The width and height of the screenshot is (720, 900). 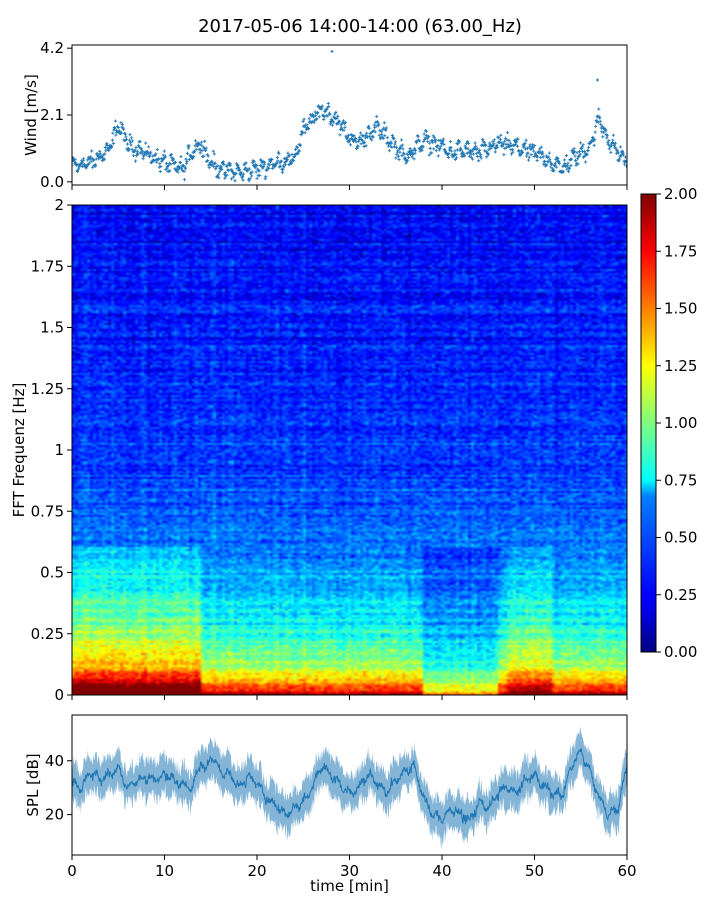 I want to click on spl-x-axis-label: time [min], so click(x=349, y=886).